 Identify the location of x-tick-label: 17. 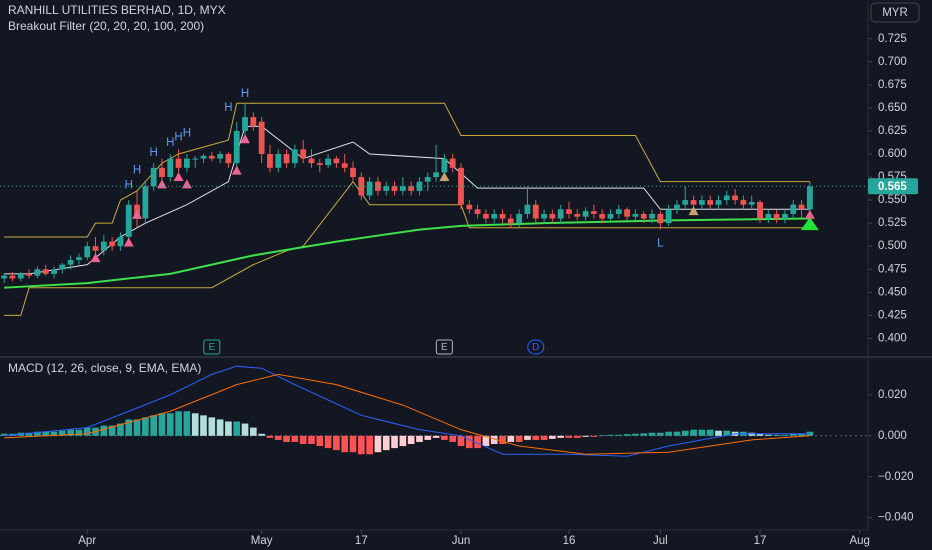
(760, 541).